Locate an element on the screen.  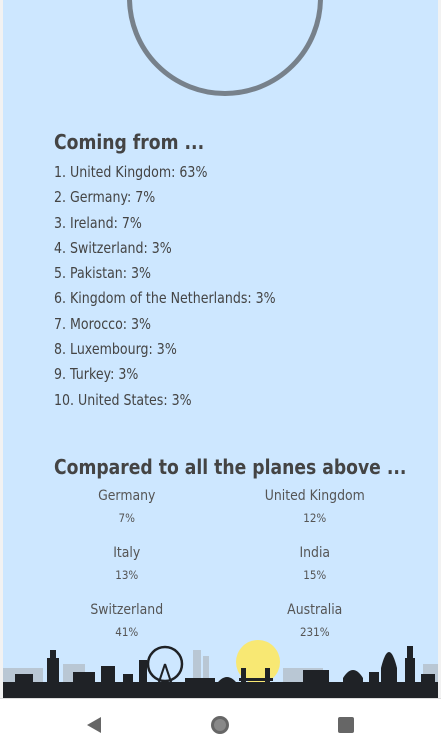
compare-country: United Kingdom is located at coordinates (314, 496).